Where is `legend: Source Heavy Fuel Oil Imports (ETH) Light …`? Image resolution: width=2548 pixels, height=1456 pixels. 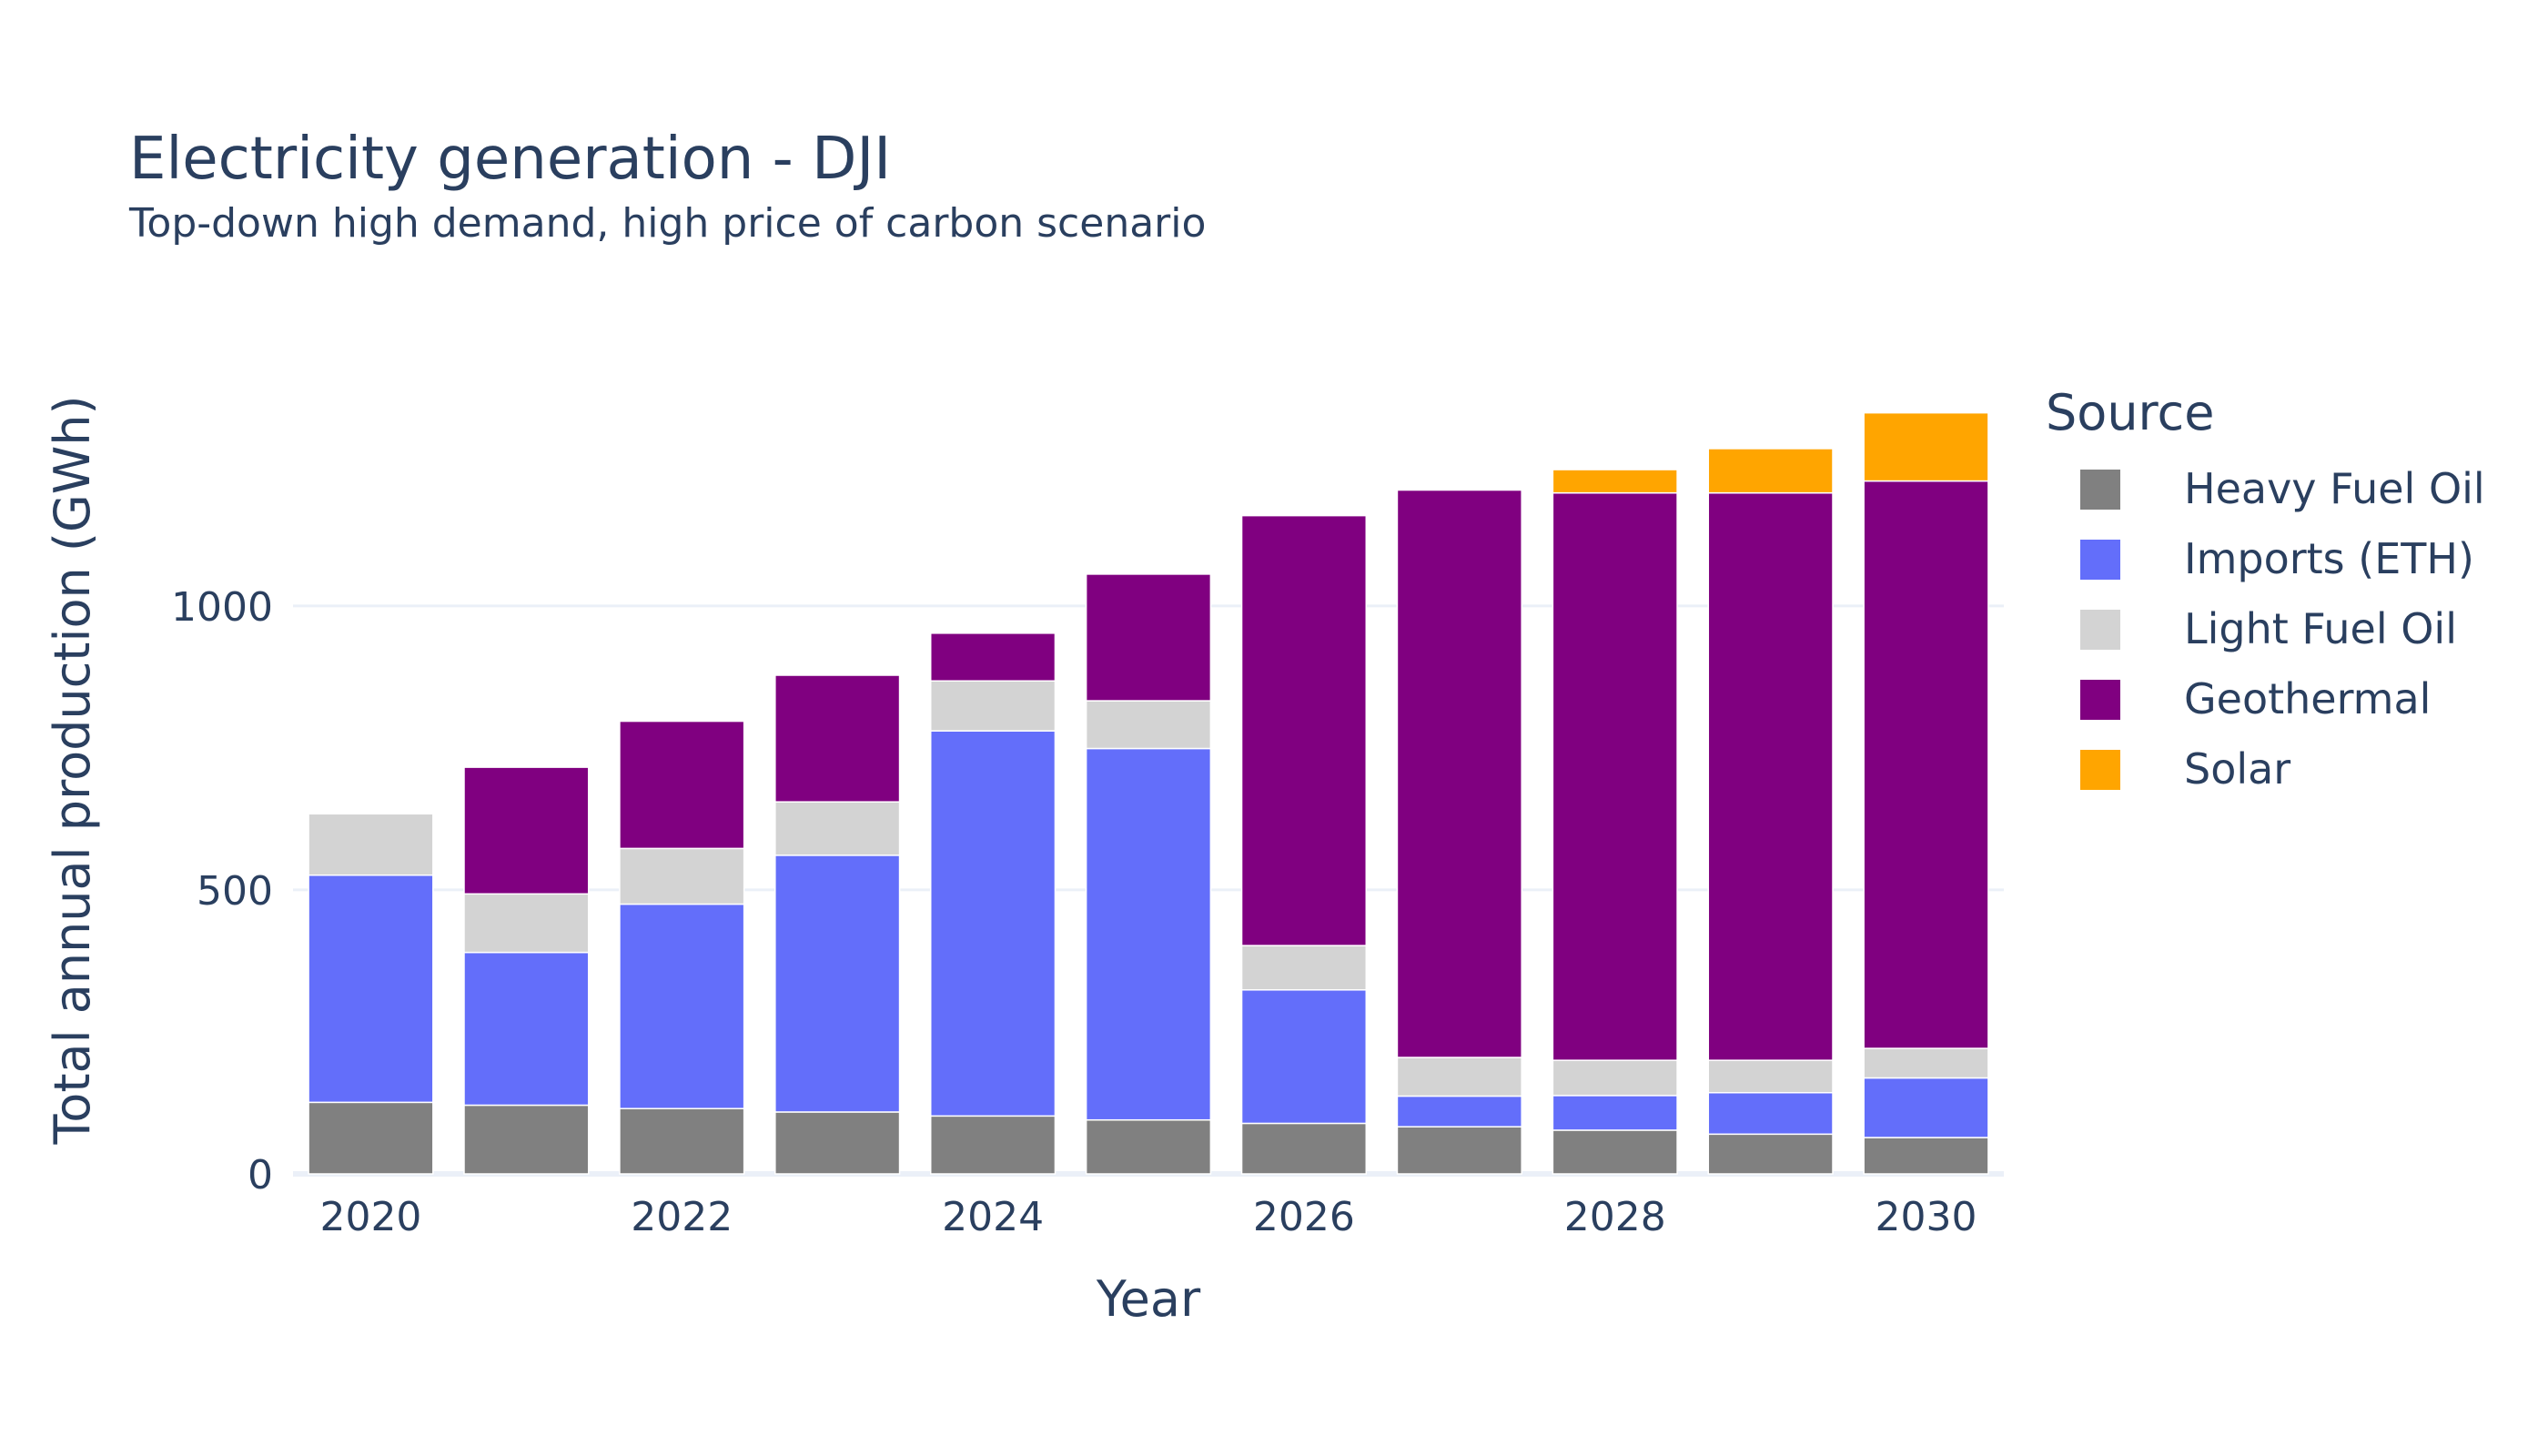 legend: Source Heavy Fuel Oil Imports (ETH) Light … is located at coordinates (2265, 589).